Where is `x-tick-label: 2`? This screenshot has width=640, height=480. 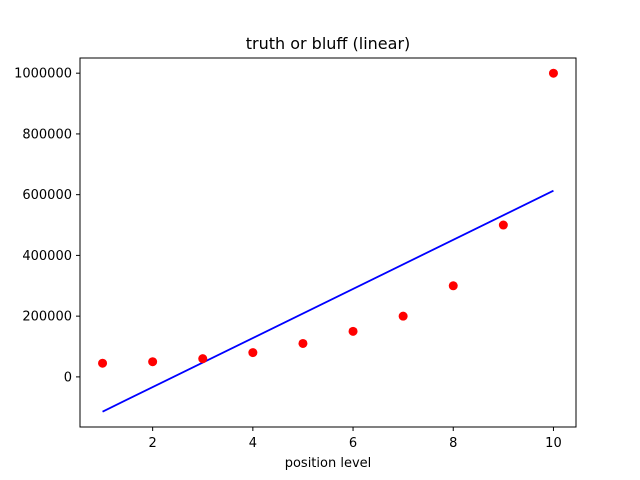 x-tick-label: 2 is located at coordinates (153, 443).